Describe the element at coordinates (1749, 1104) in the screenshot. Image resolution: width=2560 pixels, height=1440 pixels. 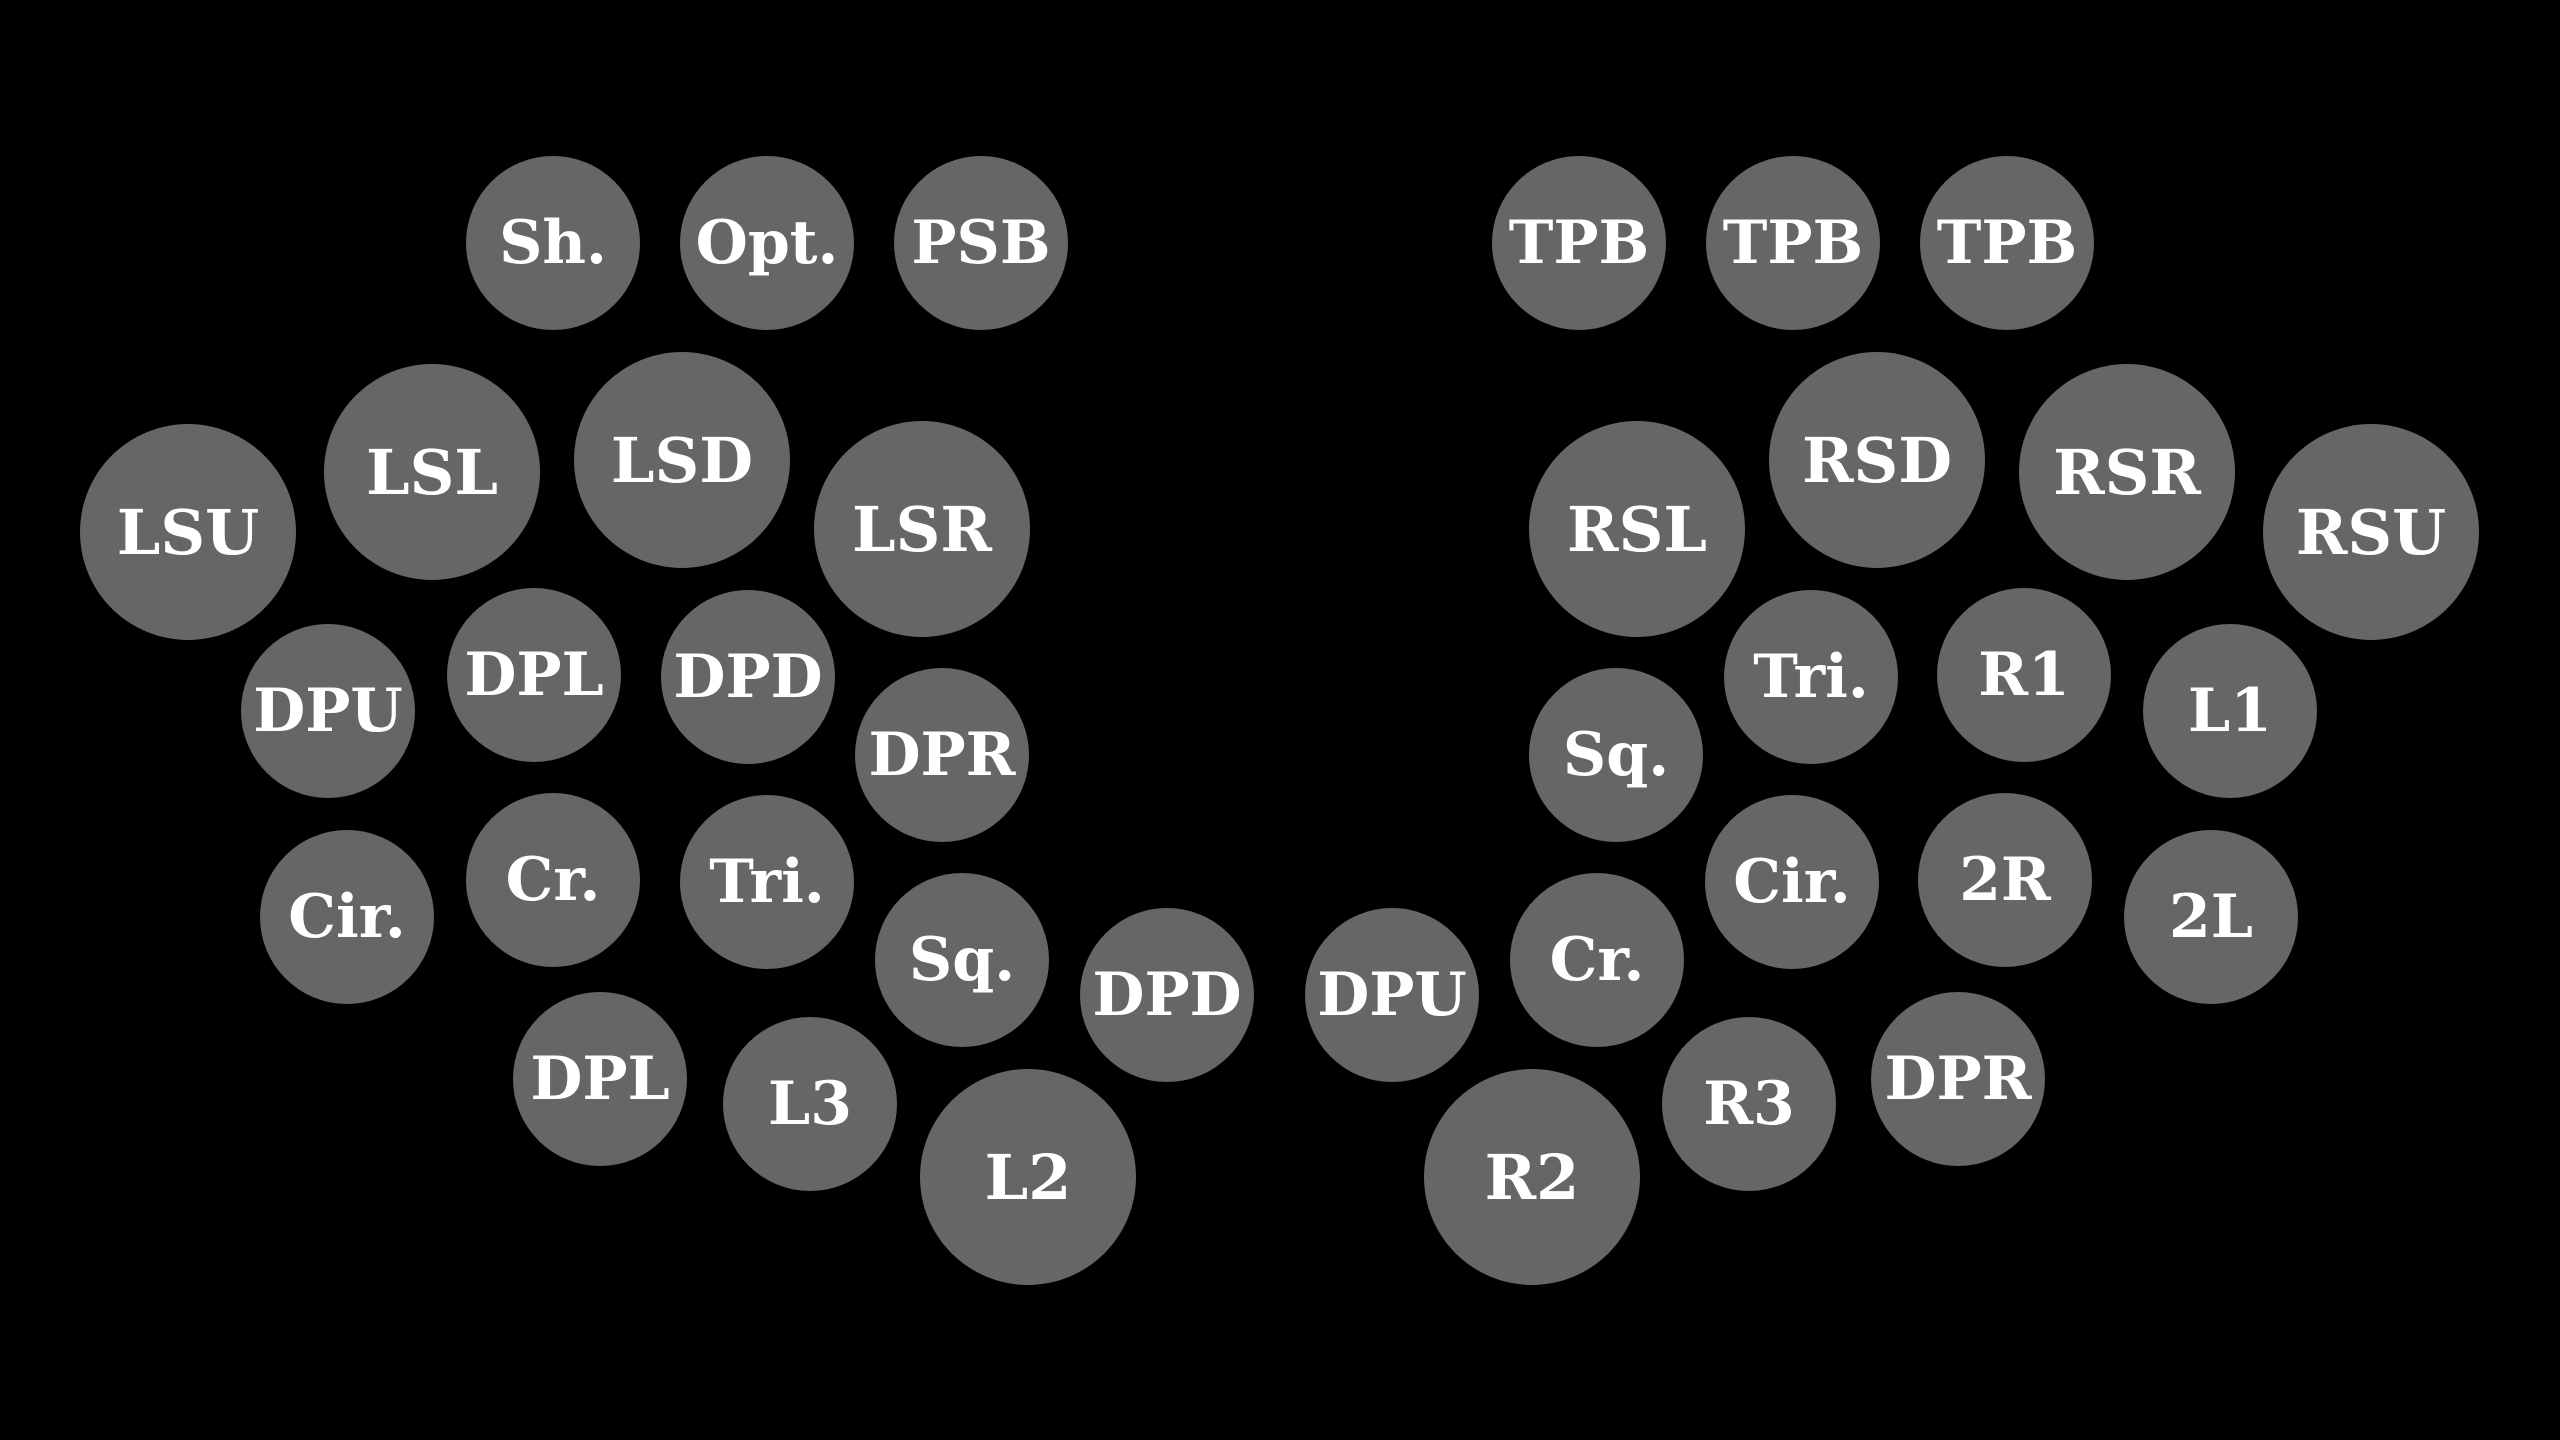
I see `r3-button: R3` at that location.